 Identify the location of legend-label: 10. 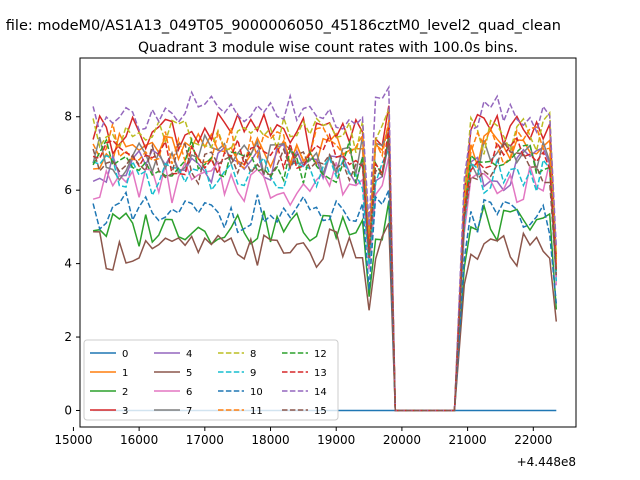
(256, 392).